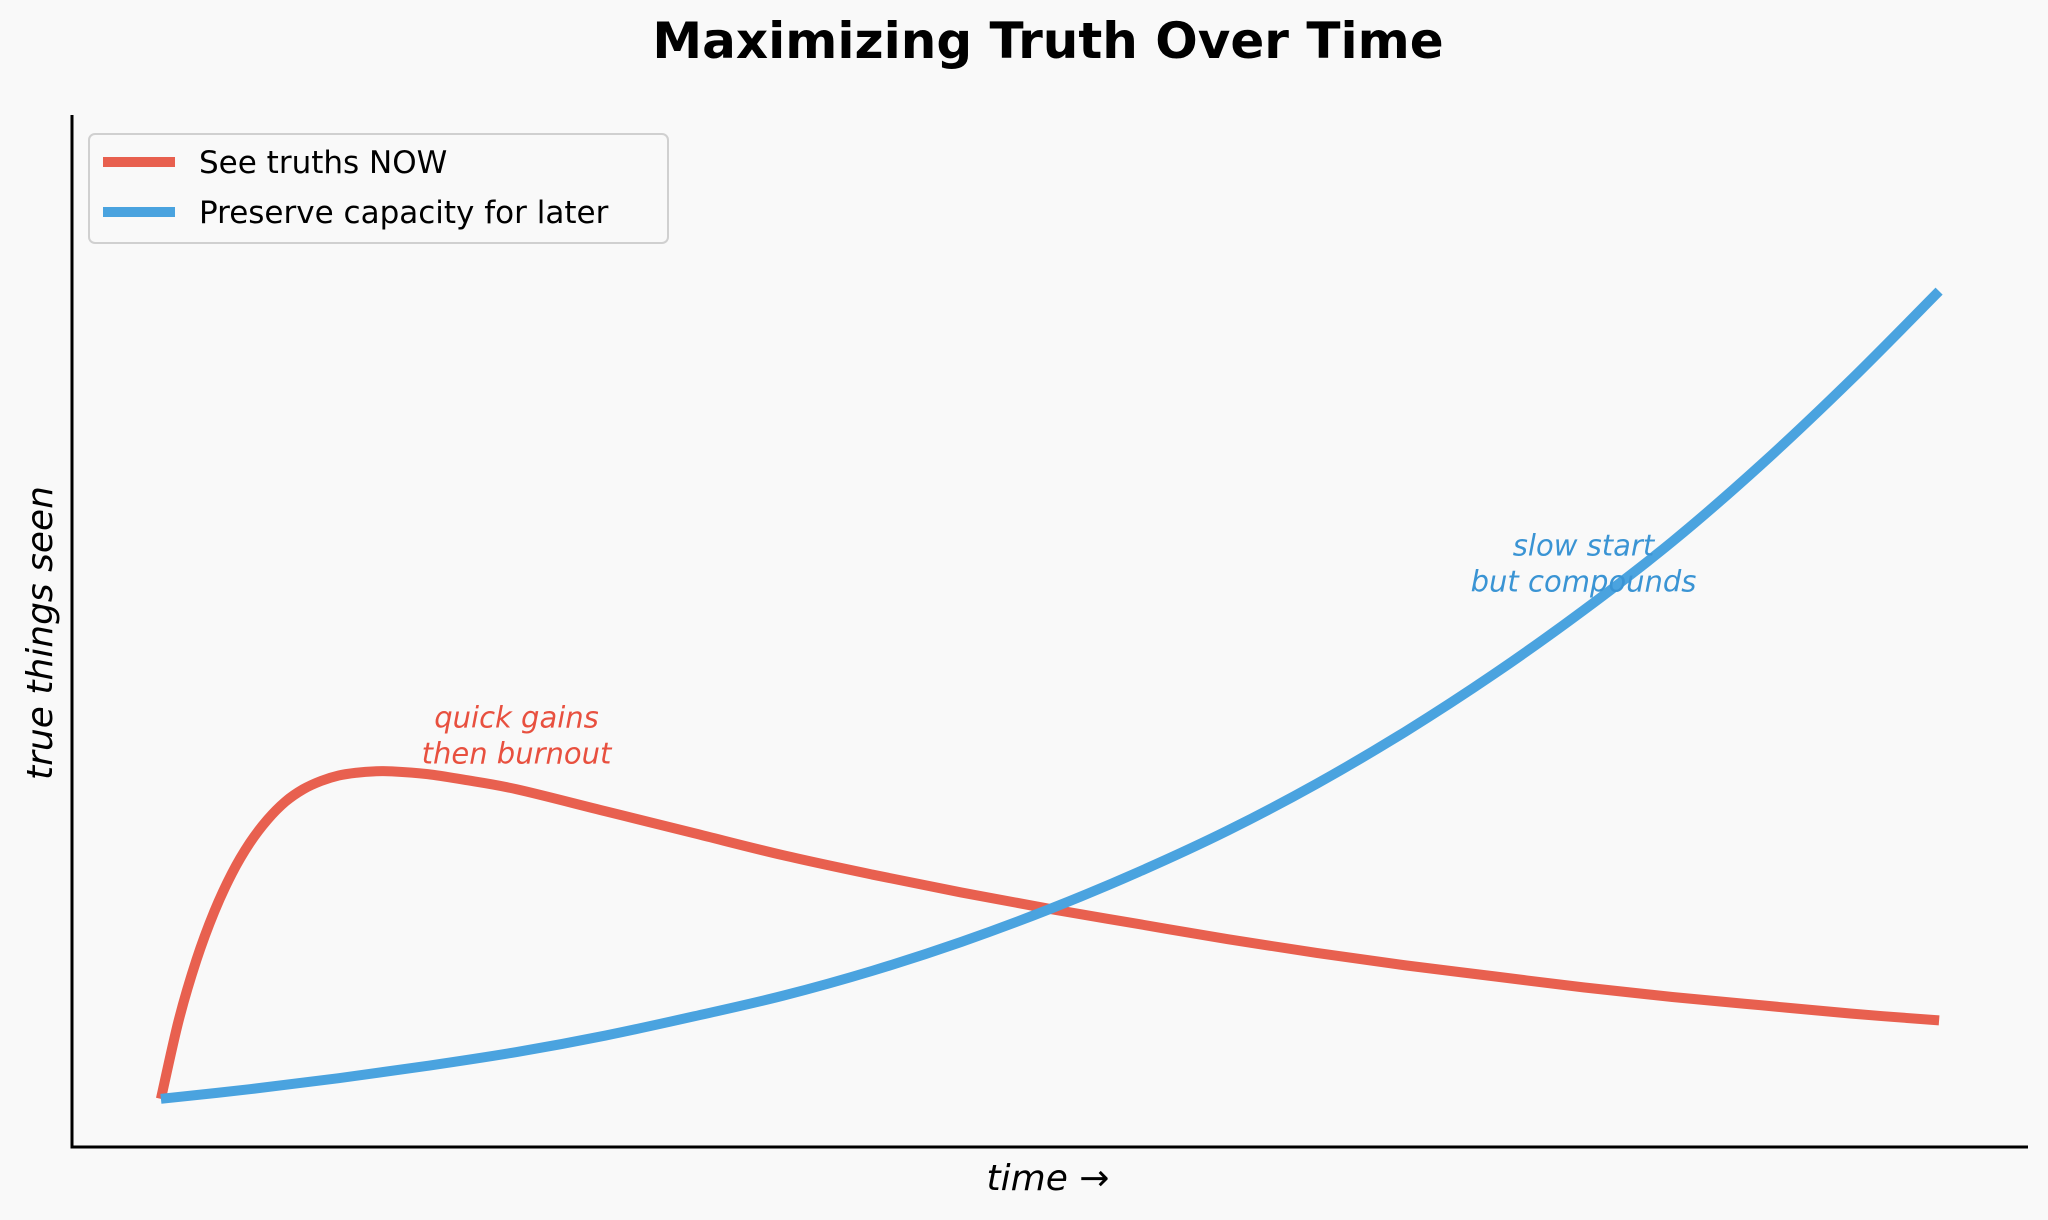  I want to click on annotation-1-line-0: slow start, so click(1584, 545).